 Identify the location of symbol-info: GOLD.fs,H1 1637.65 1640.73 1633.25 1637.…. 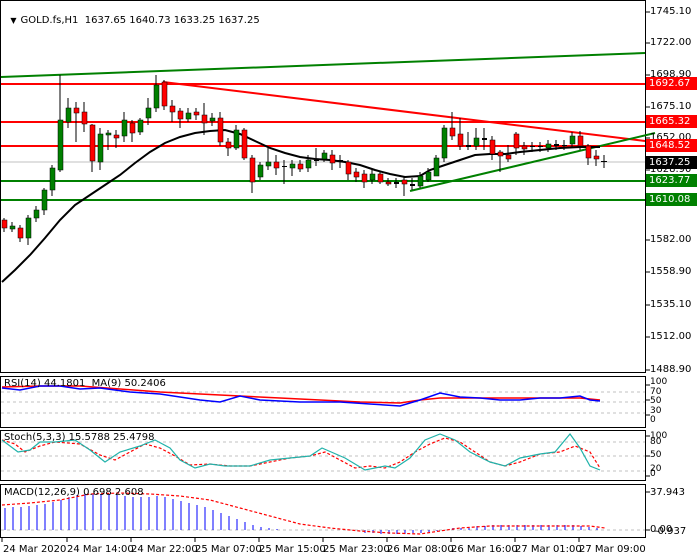
(140, 20).